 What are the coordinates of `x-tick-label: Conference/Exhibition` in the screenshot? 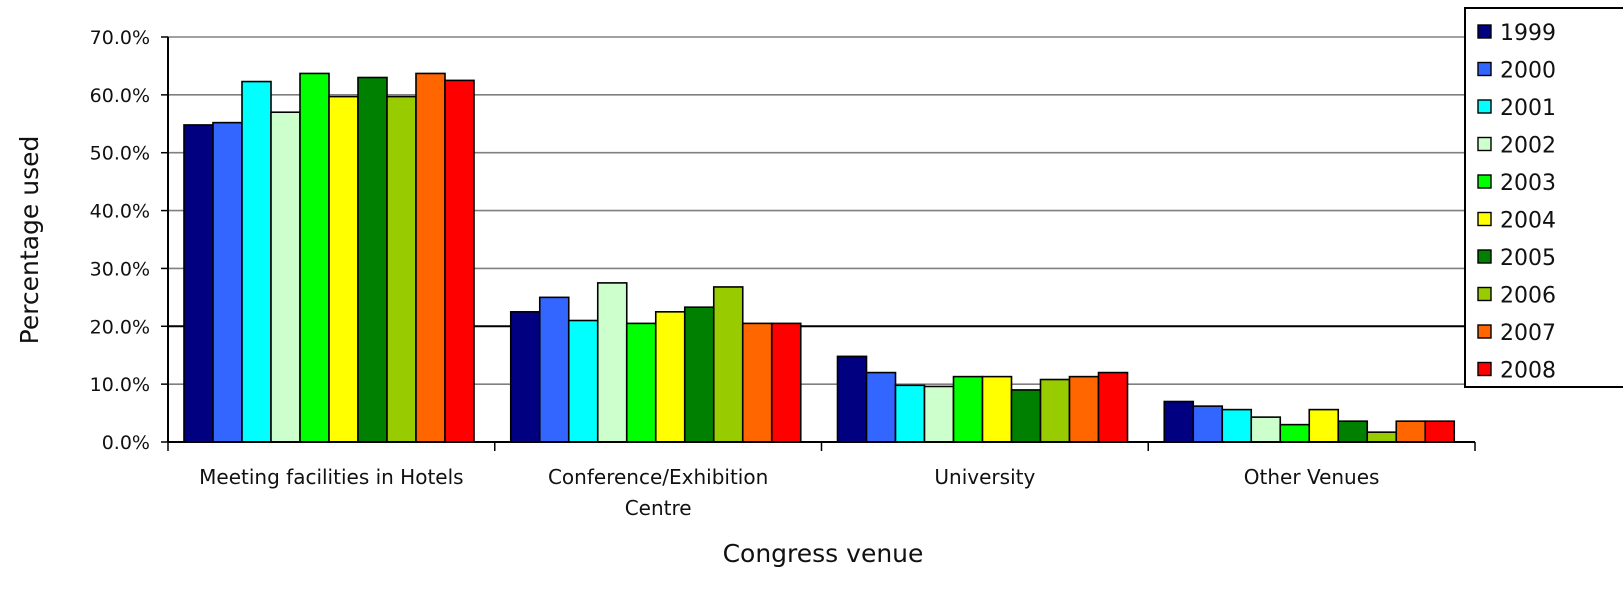 It's located at (658, 477).